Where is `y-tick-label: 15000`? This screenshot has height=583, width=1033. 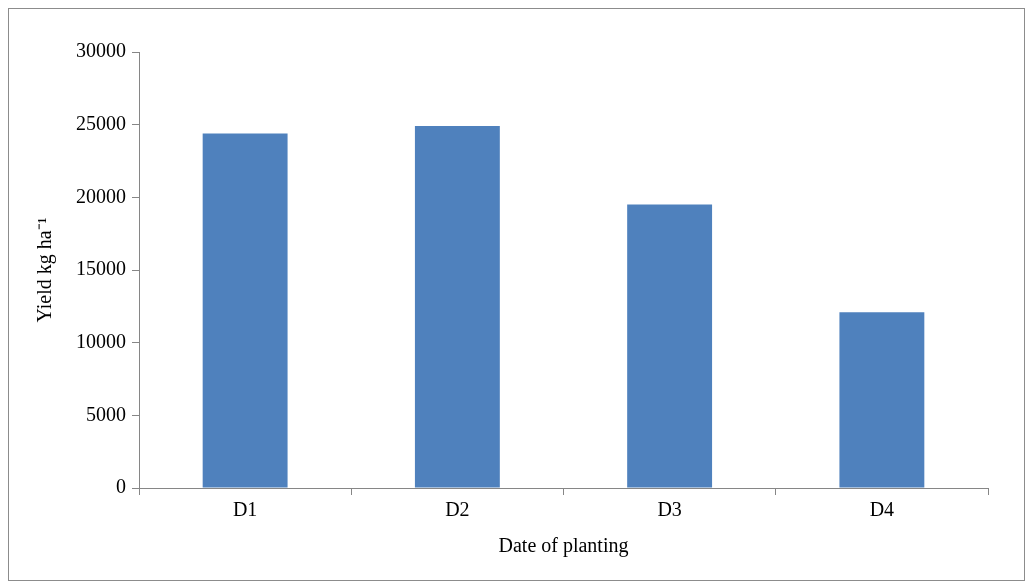 y-tick-label: 15000 is located at coordinates (101, 268).